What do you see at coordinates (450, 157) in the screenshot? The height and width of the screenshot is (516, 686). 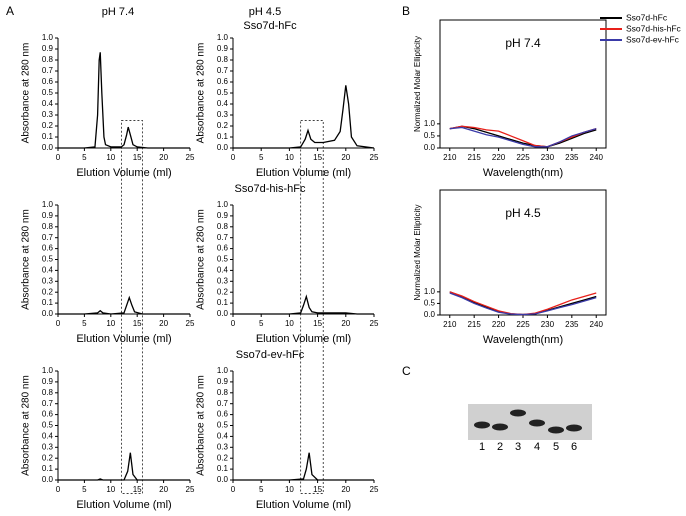 I see `x-tick-label: 210` at bounding box center [450, 157].